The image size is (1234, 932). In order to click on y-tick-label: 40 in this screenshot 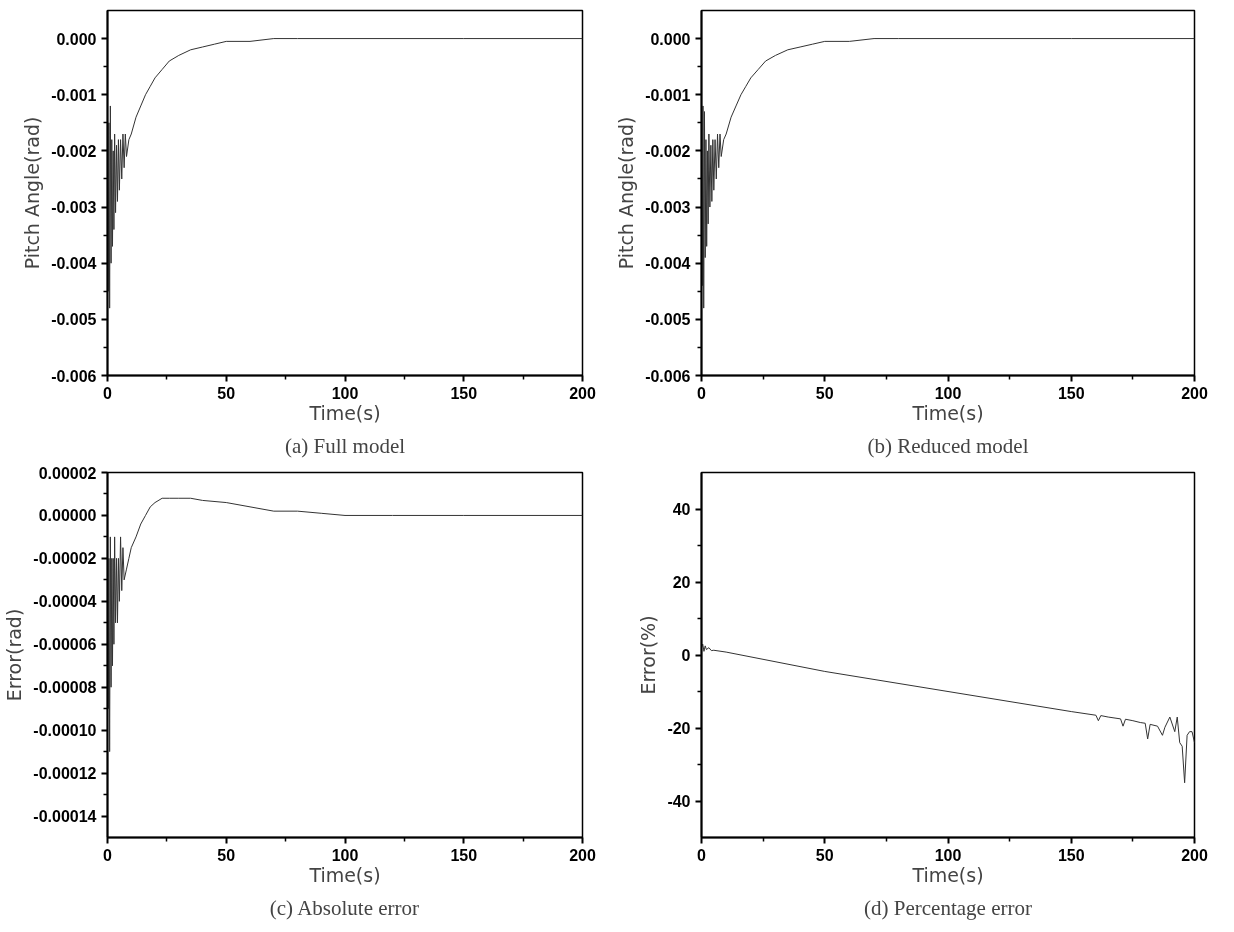, I will do `click(681, 509)`.